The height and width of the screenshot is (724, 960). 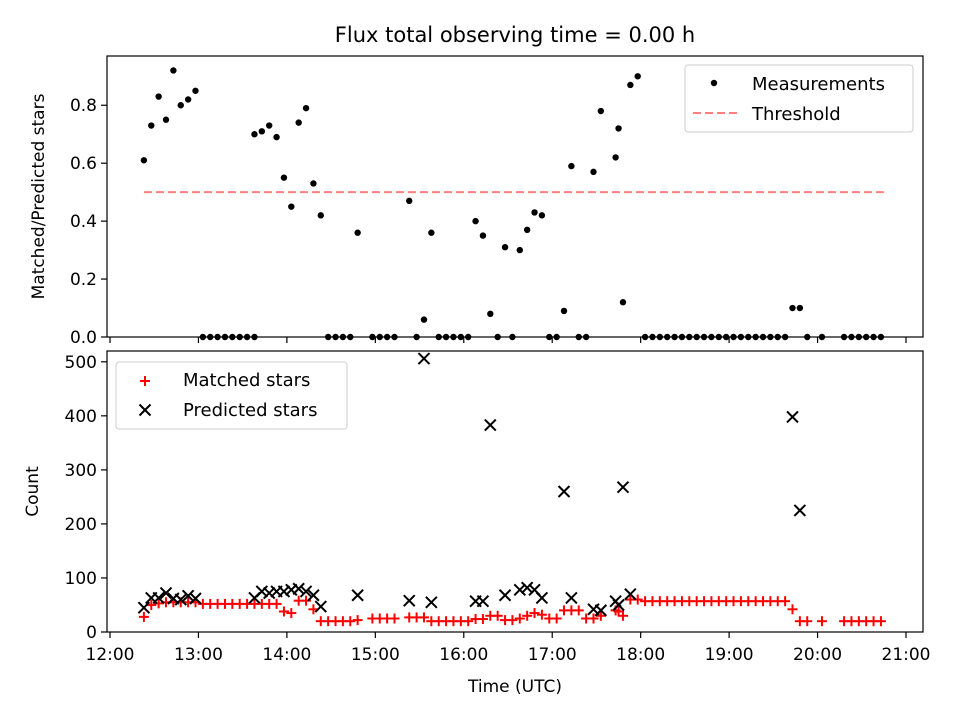 I want to click on y-axis-label: Count, so click(x=33, y=491).